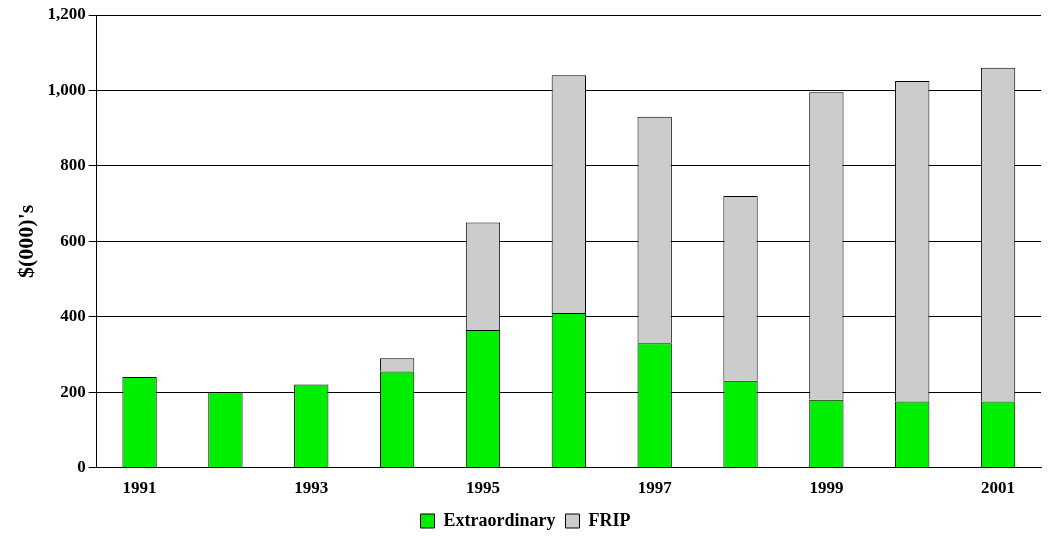  What do you see at coordinates (499, 519) in the screenshot?
I see `legend-label: Extraordinary` at bounding box center [499, 519].